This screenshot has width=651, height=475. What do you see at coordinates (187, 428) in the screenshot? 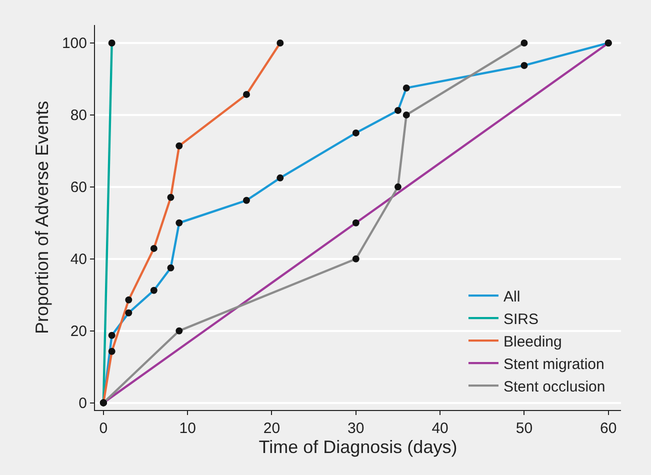
I see `x-tick-label: 10` at bounding box center [187, 428].